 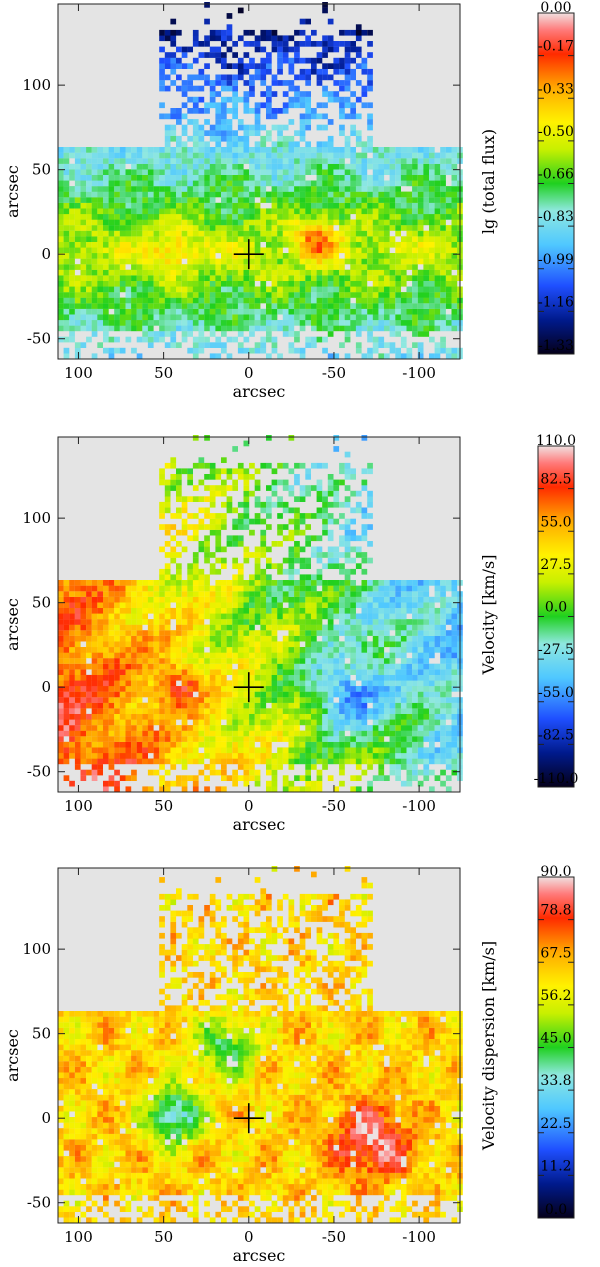 I want to click on colorbar-tick-label: 33.8, so click(x=555, y=1081).